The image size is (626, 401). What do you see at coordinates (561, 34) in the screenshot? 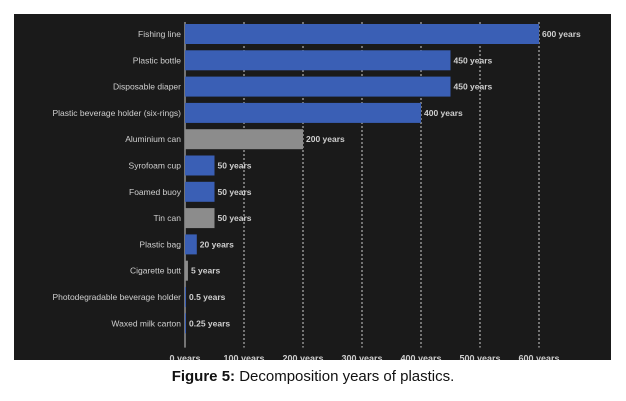
I see `value-label: 600 years` at bounding box center [561, 34].